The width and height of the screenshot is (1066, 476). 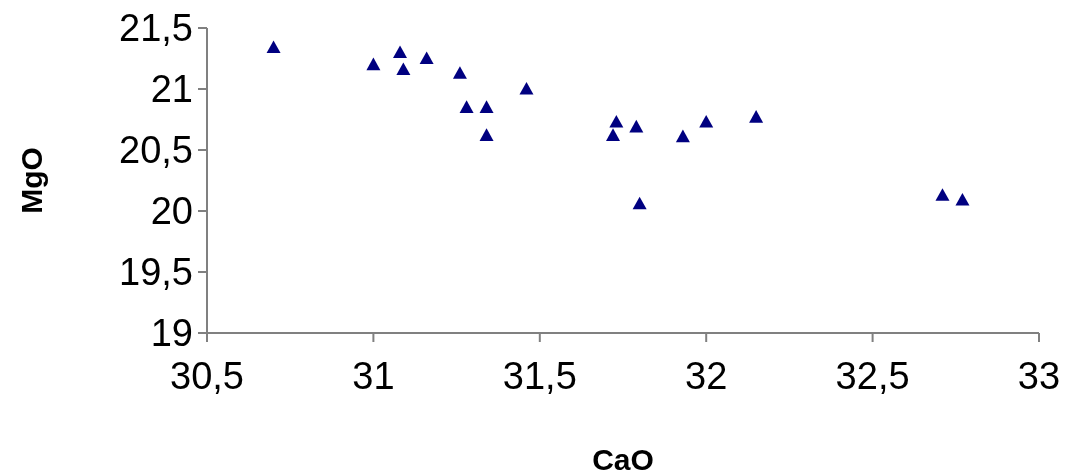 What do you see at coordinates (31, 180) in the screenshot?
I see `y-axis-title: MgO` at bounding box center [31, 180].